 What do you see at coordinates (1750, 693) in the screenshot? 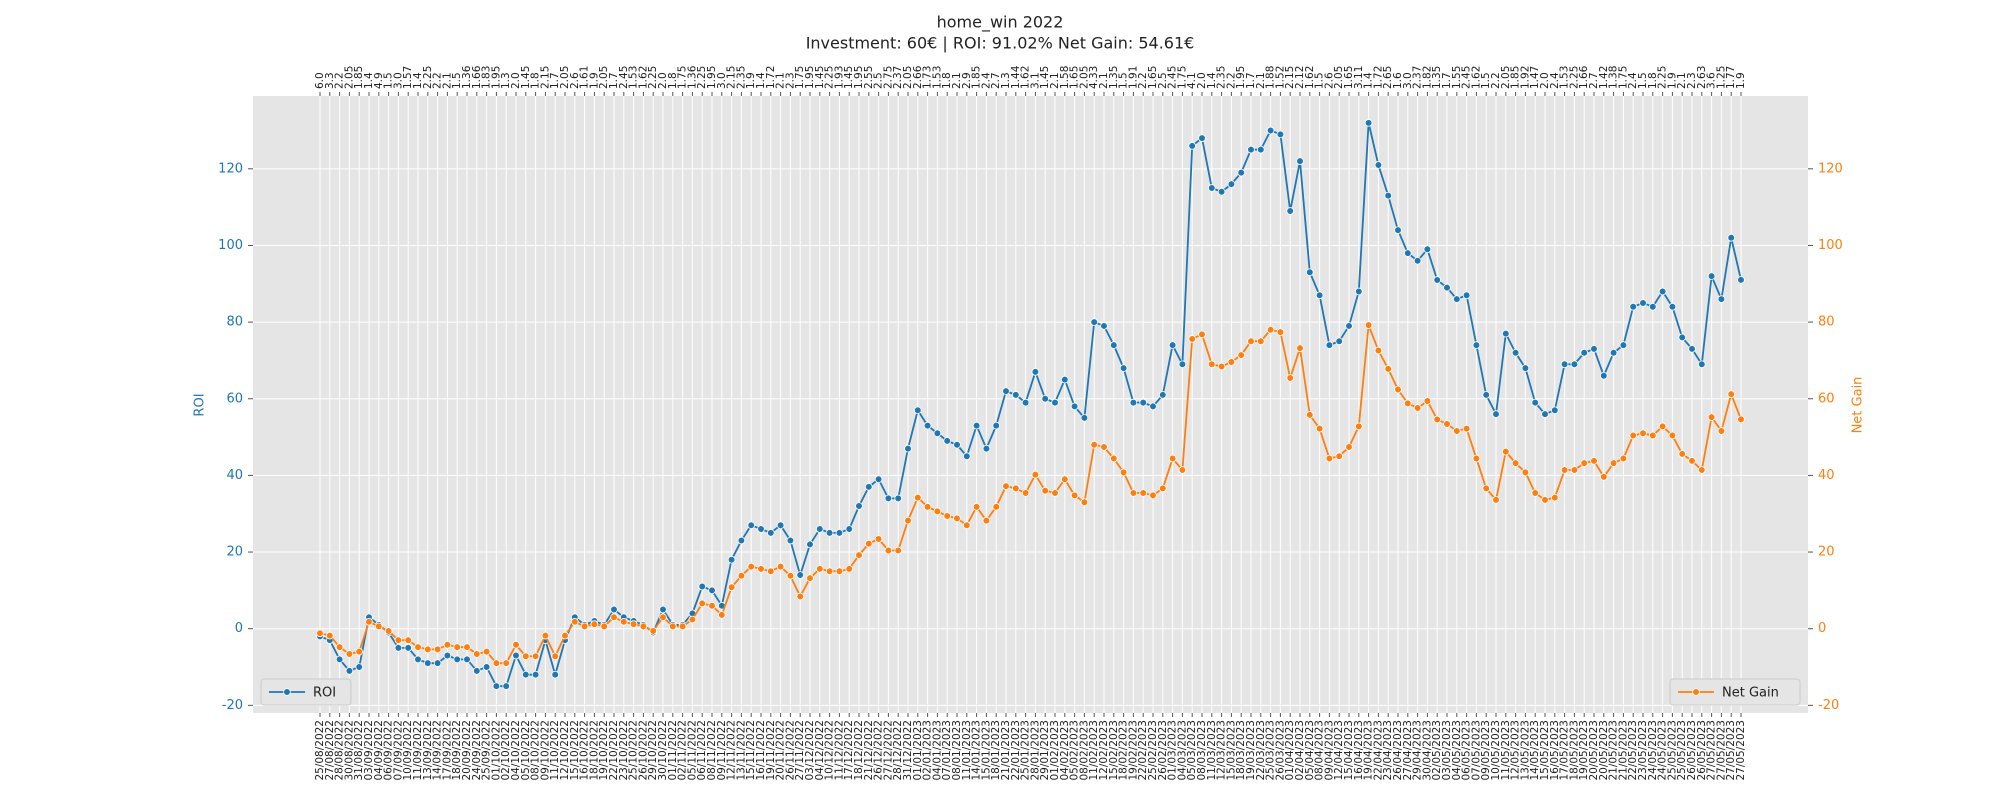
I see `legend-label: Net Gain` at bounding box center [1750, 693].